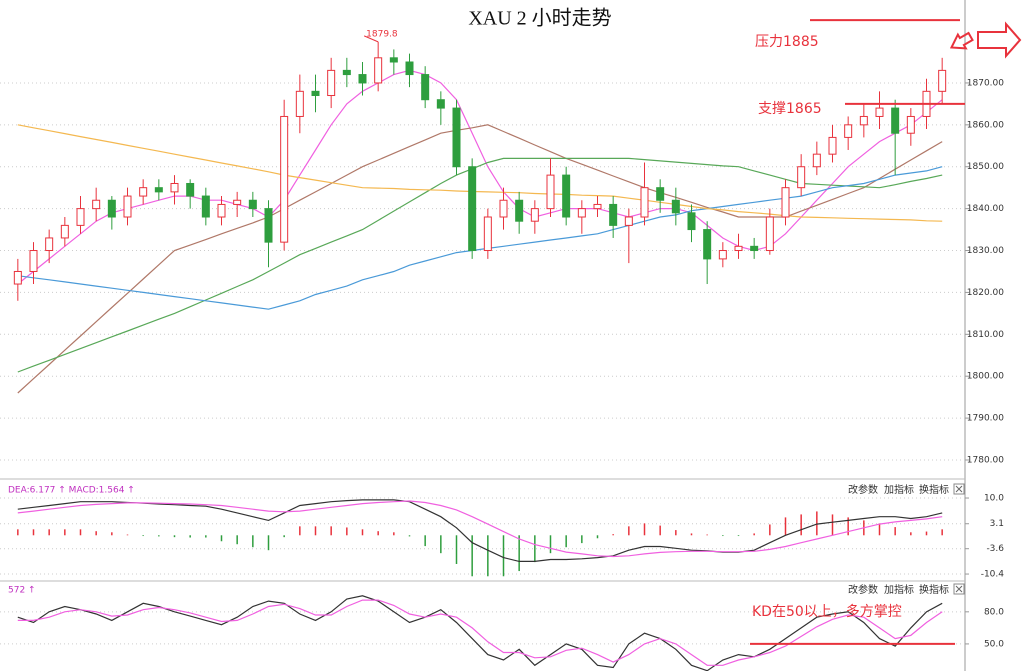 This screenshot has width=1024, height=671. I want to click on indicator-label: DEA:6.177 ↑ MACD:1.564 ↑, so click(71, 491).